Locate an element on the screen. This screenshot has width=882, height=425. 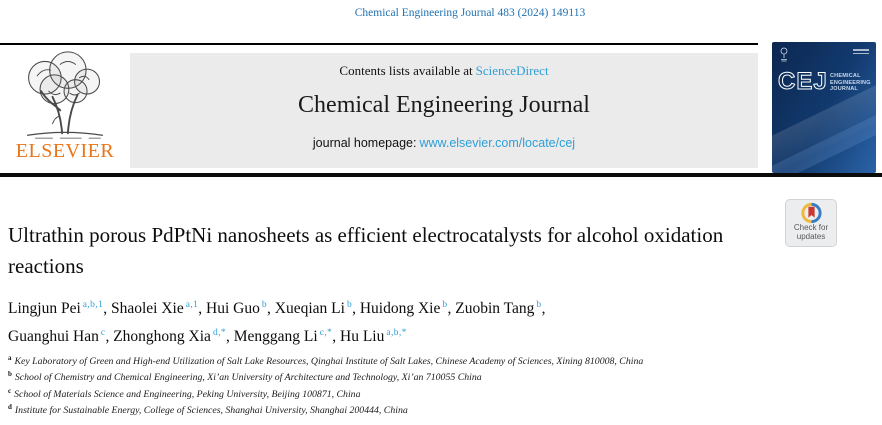
homepage-label: journal homepage: is located at coordinates (364, 143).